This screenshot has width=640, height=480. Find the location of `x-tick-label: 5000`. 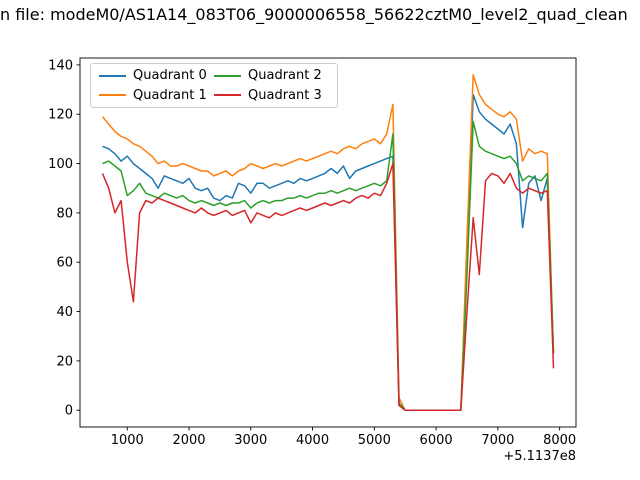

x-tick-label: 5000 is located at coordinates (374, 440).